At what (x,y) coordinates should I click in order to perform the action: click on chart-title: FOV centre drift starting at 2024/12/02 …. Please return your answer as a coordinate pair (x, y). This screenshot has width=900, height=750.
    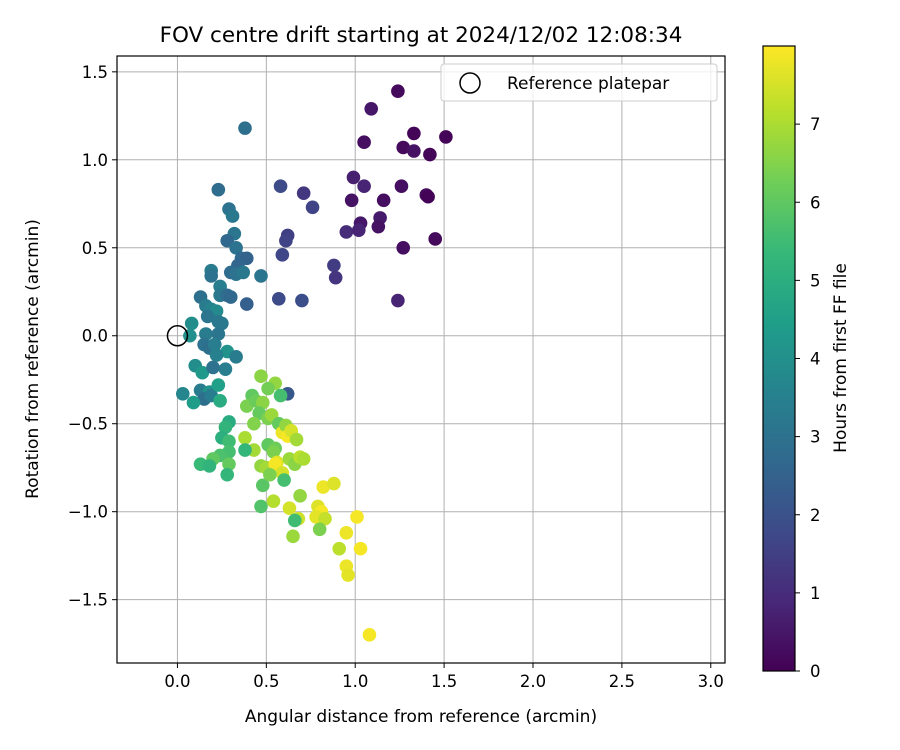
    Looking at the image, I should click on (421, 35).